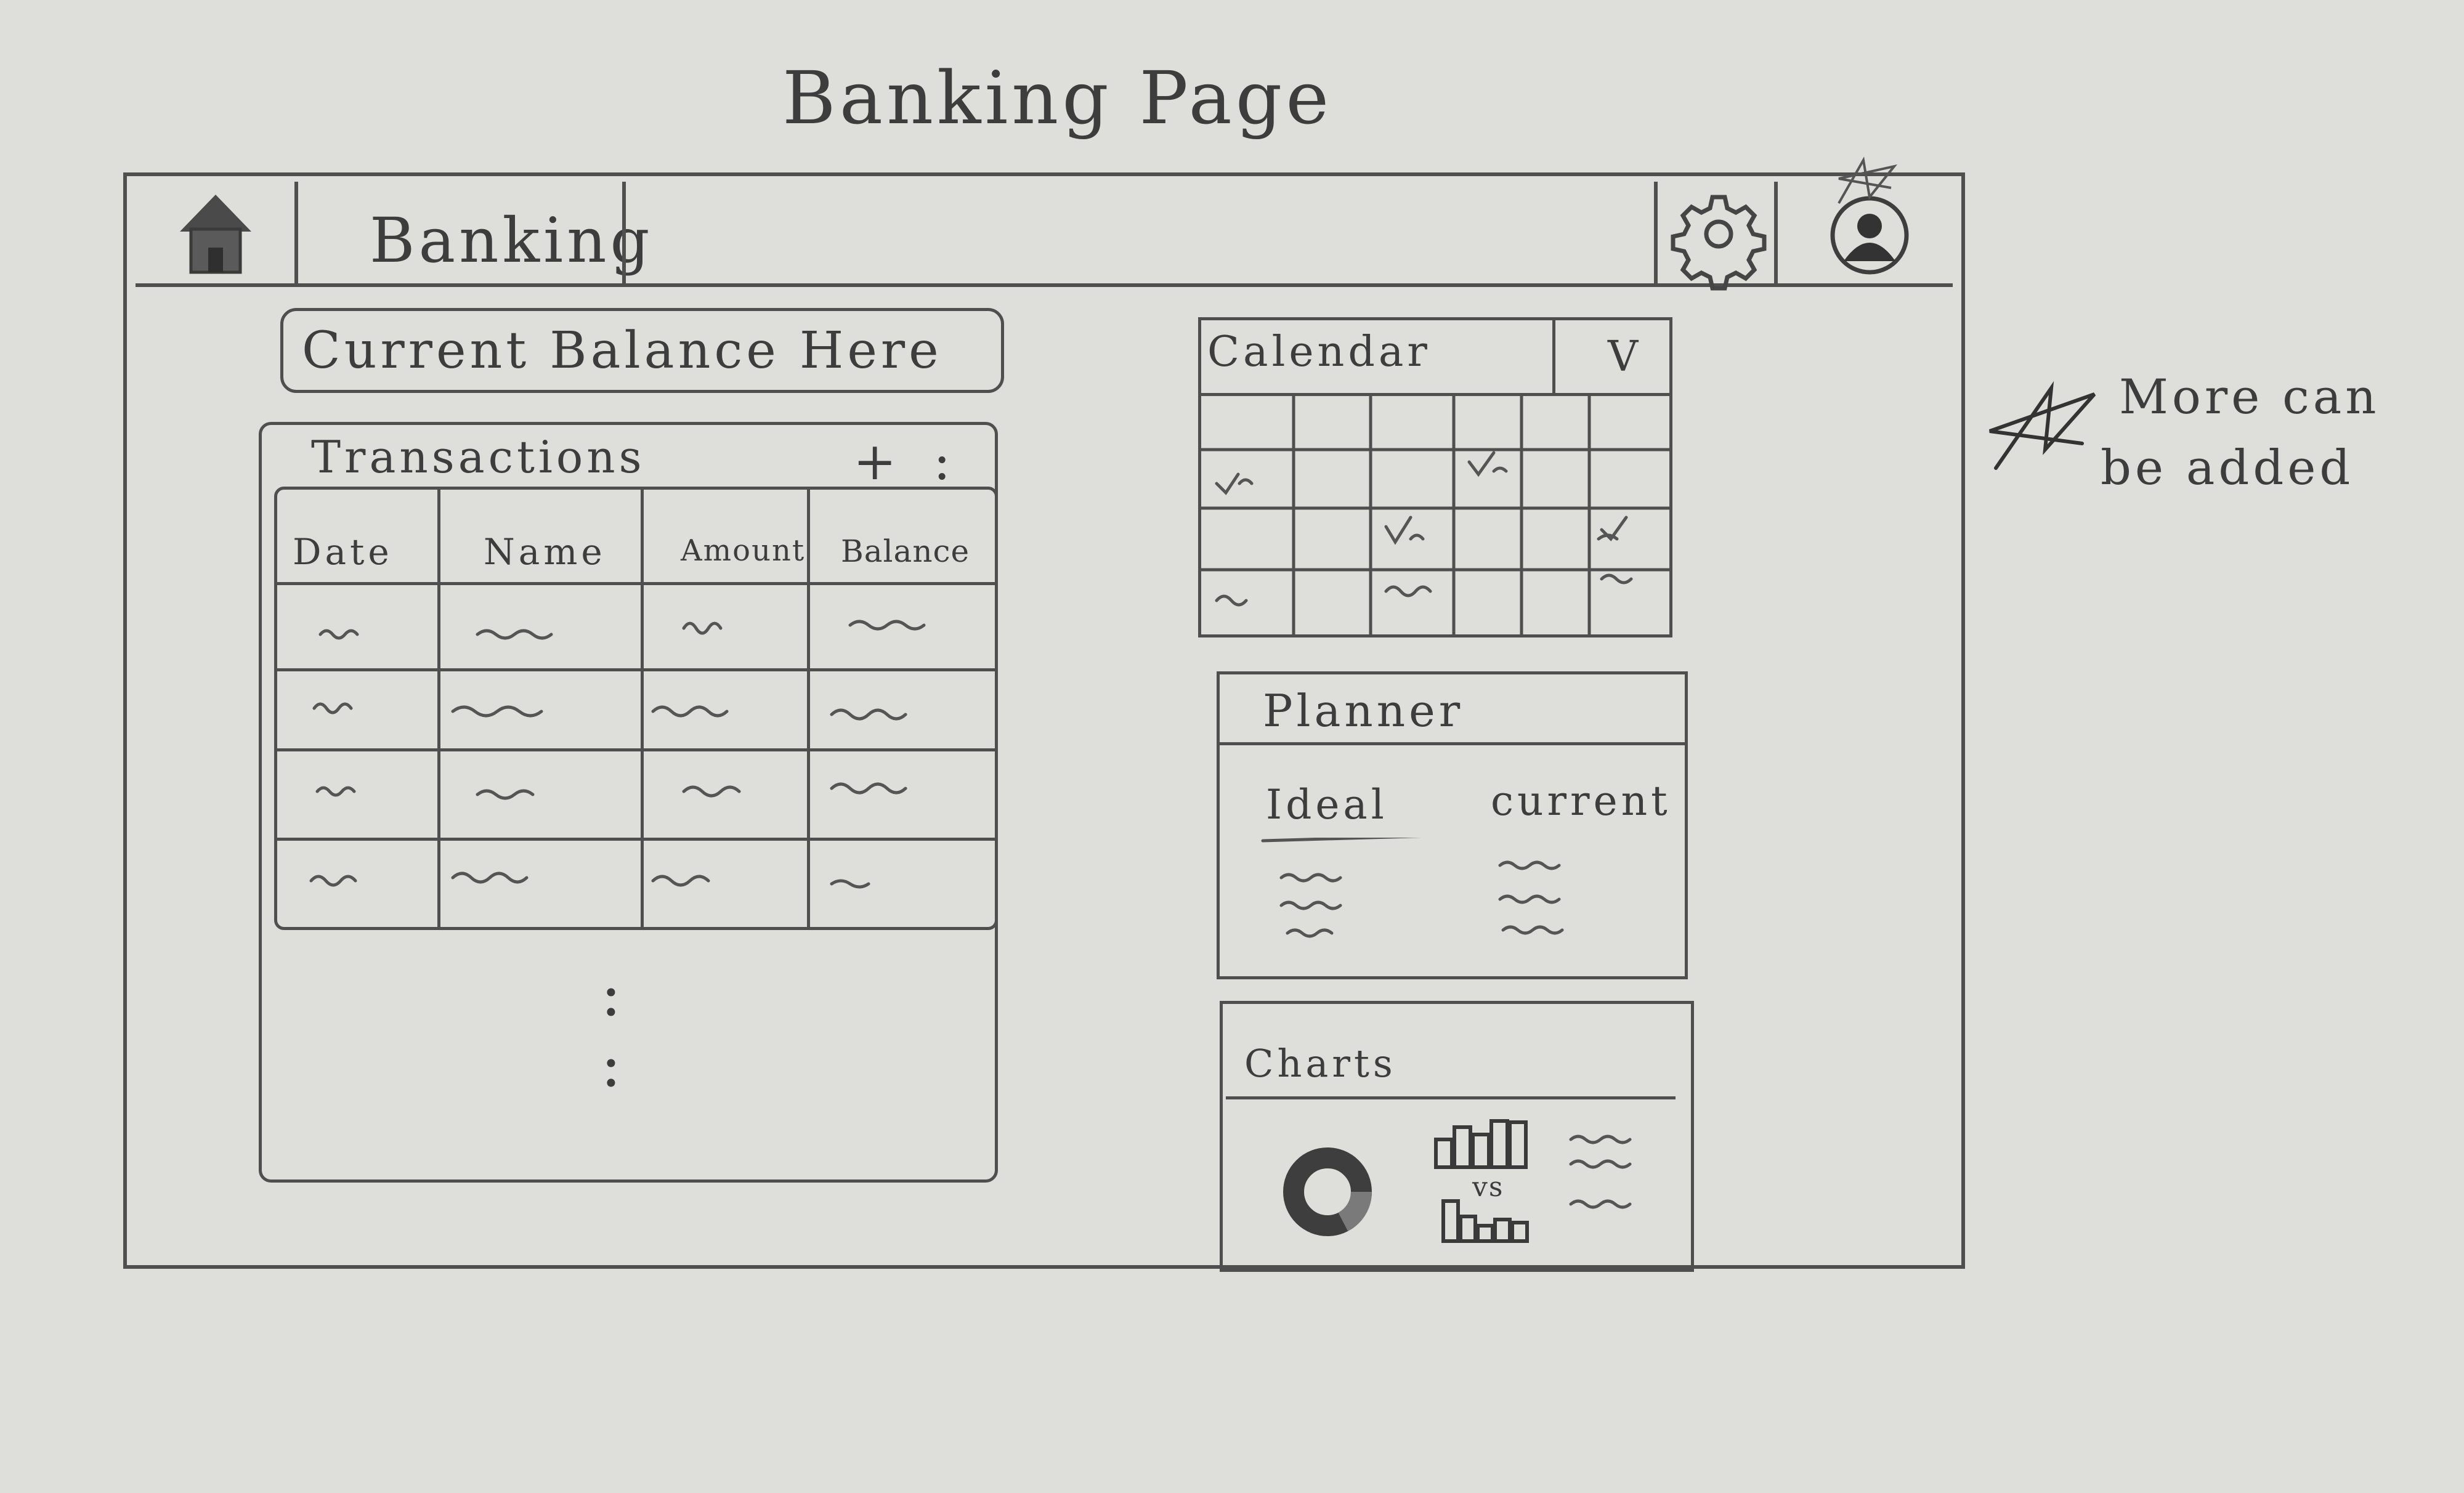  I want to click on transactions-add-button: +, so click(875, 461).